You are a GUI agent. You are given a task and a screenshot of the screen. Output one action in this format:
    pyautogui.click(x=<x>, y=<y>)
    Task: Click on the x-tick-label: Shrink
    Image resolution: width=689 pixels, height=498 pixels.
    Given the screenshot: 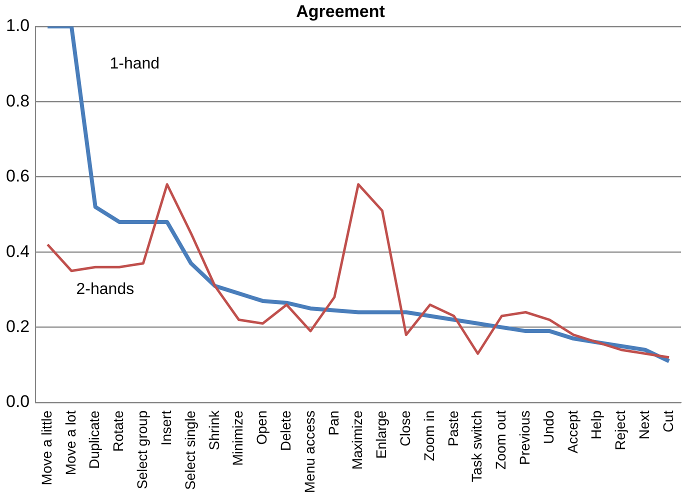 What is the action you would take?
    pyautogui.click(x=214, y=430)
    